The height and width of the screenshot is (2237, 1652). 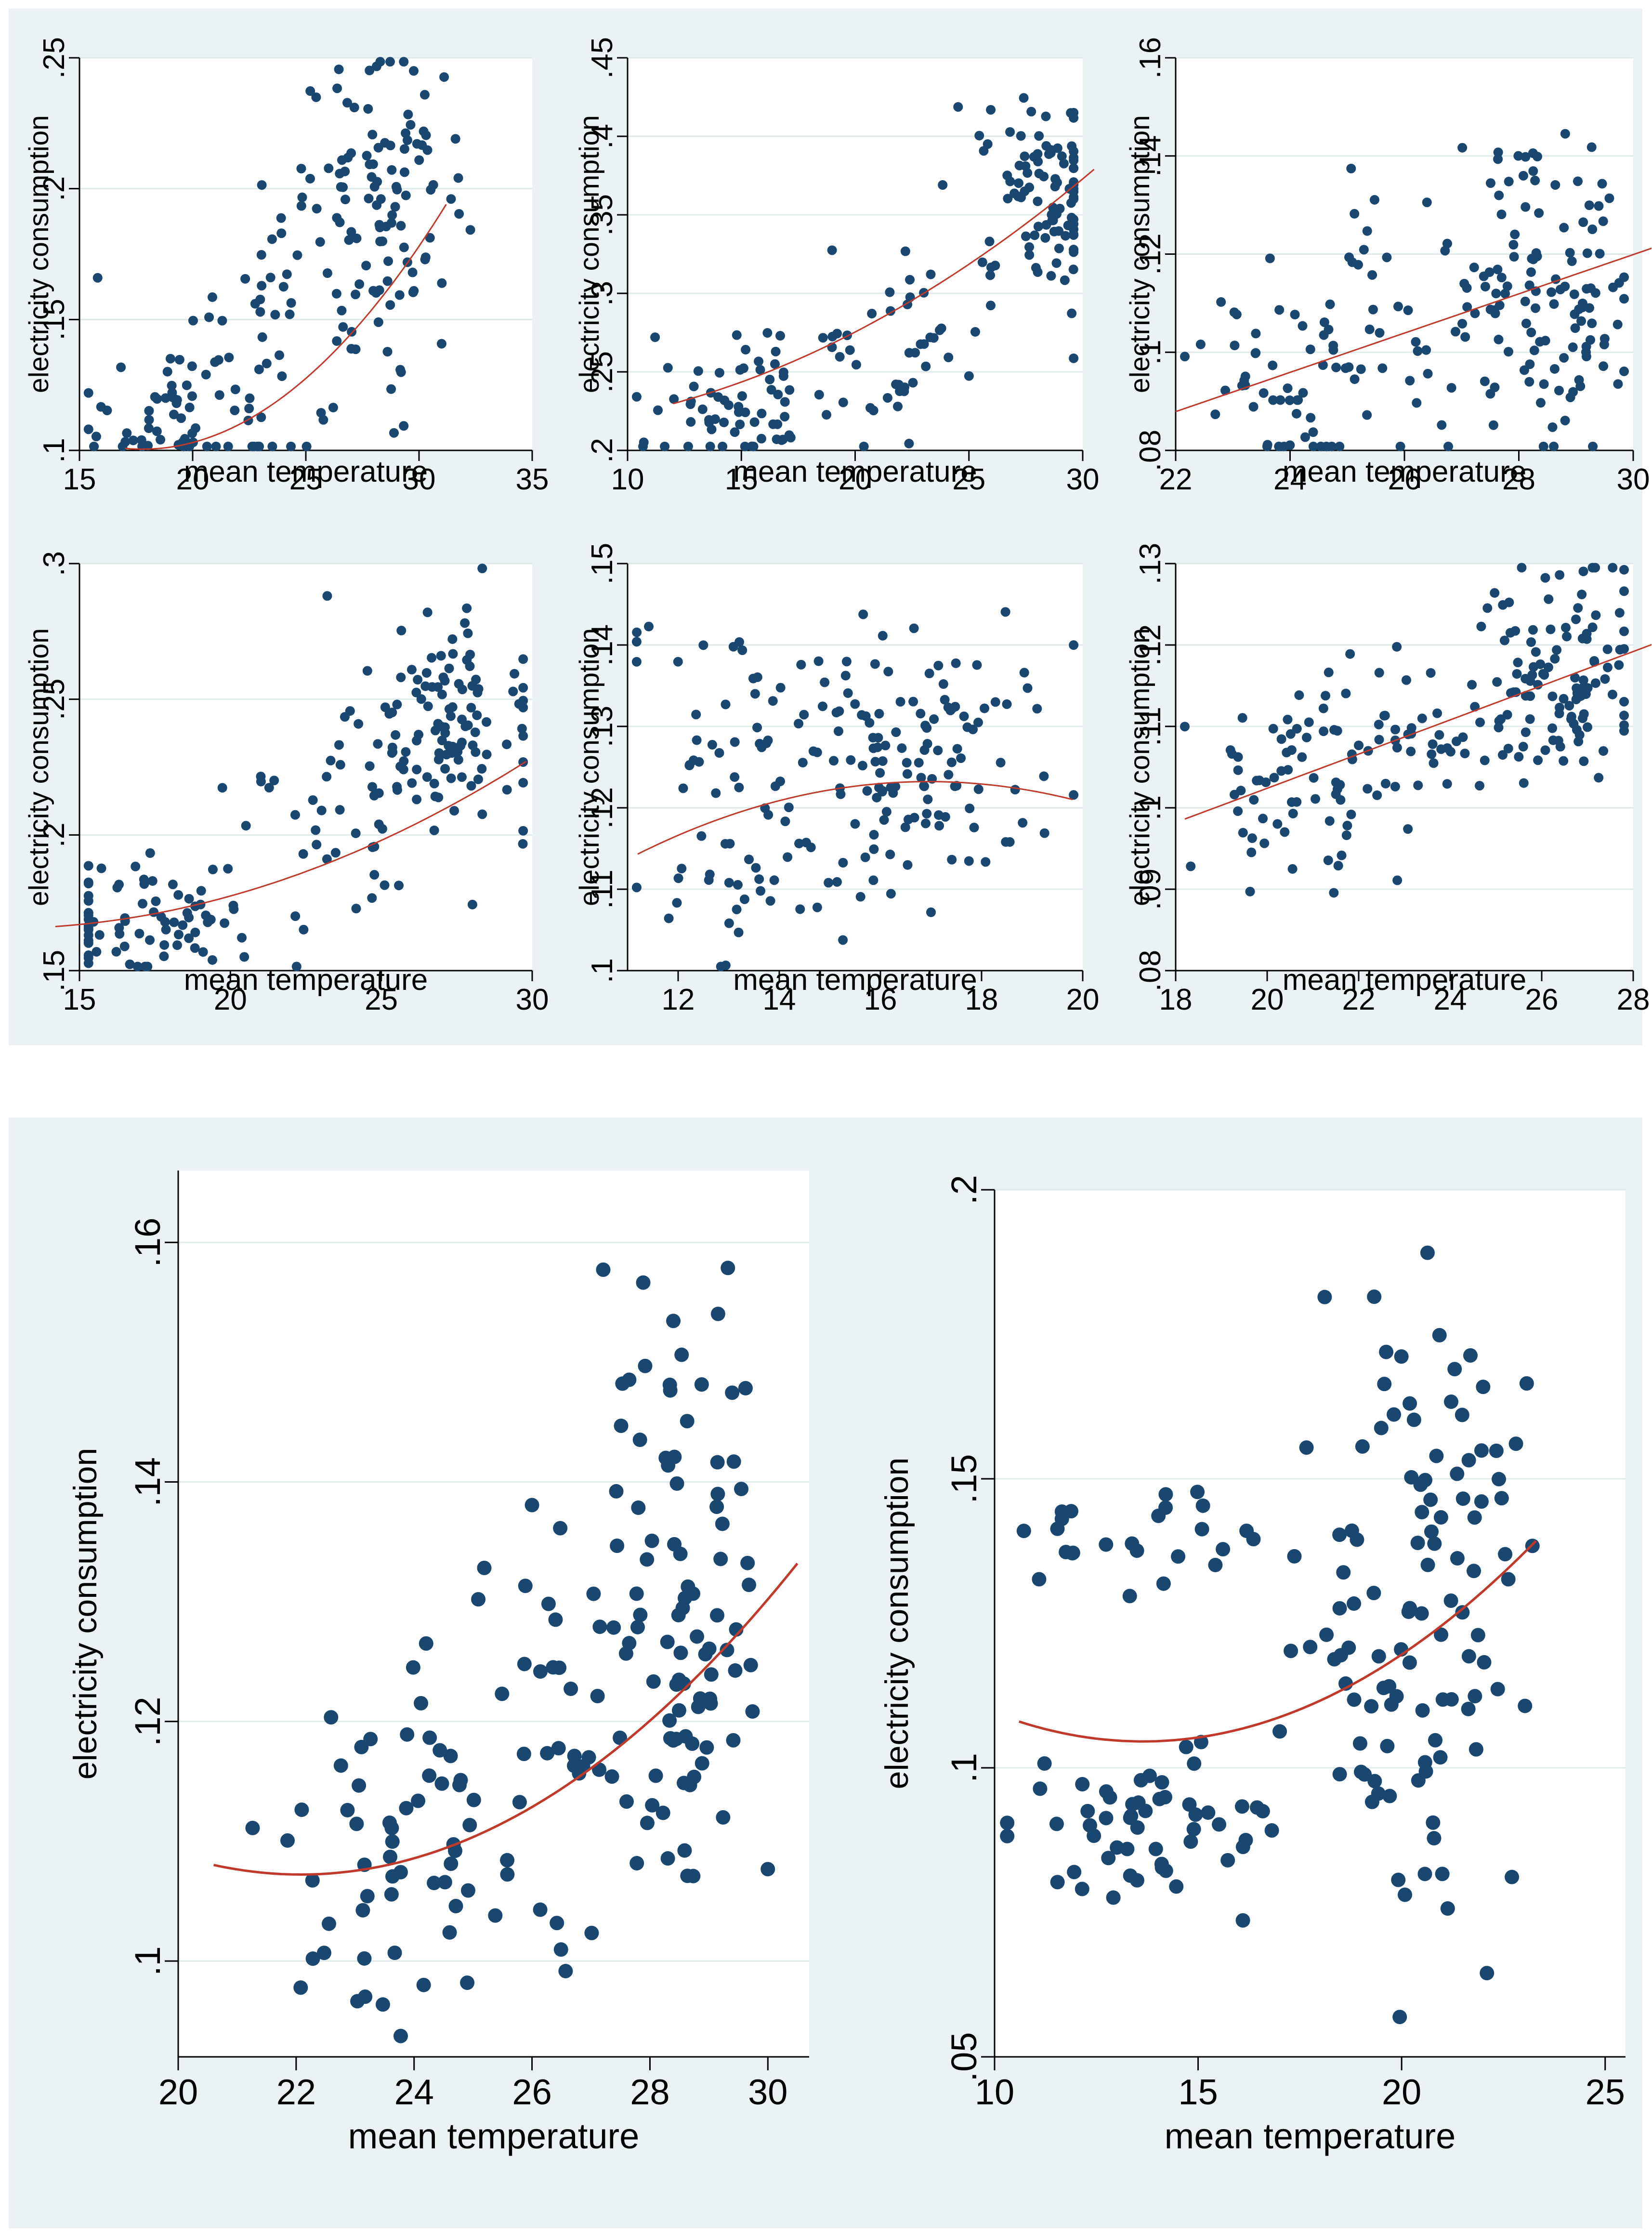 I want to click on x-tick-label: 14, so click(x=779, y=999).